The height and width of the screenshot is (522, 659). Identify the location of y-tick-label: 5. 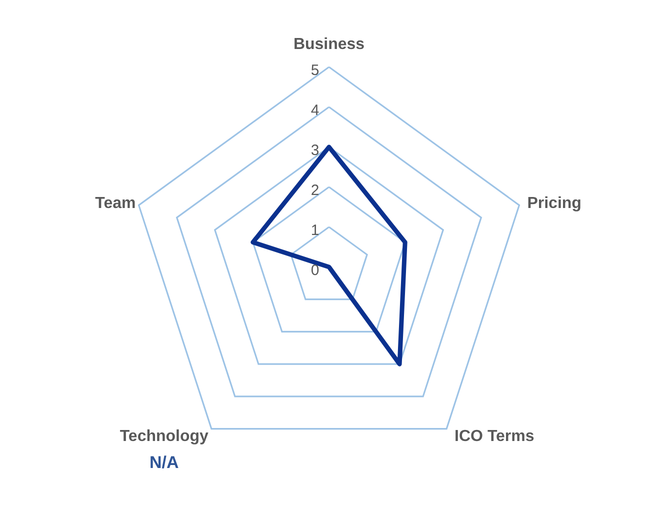
(315, 70).